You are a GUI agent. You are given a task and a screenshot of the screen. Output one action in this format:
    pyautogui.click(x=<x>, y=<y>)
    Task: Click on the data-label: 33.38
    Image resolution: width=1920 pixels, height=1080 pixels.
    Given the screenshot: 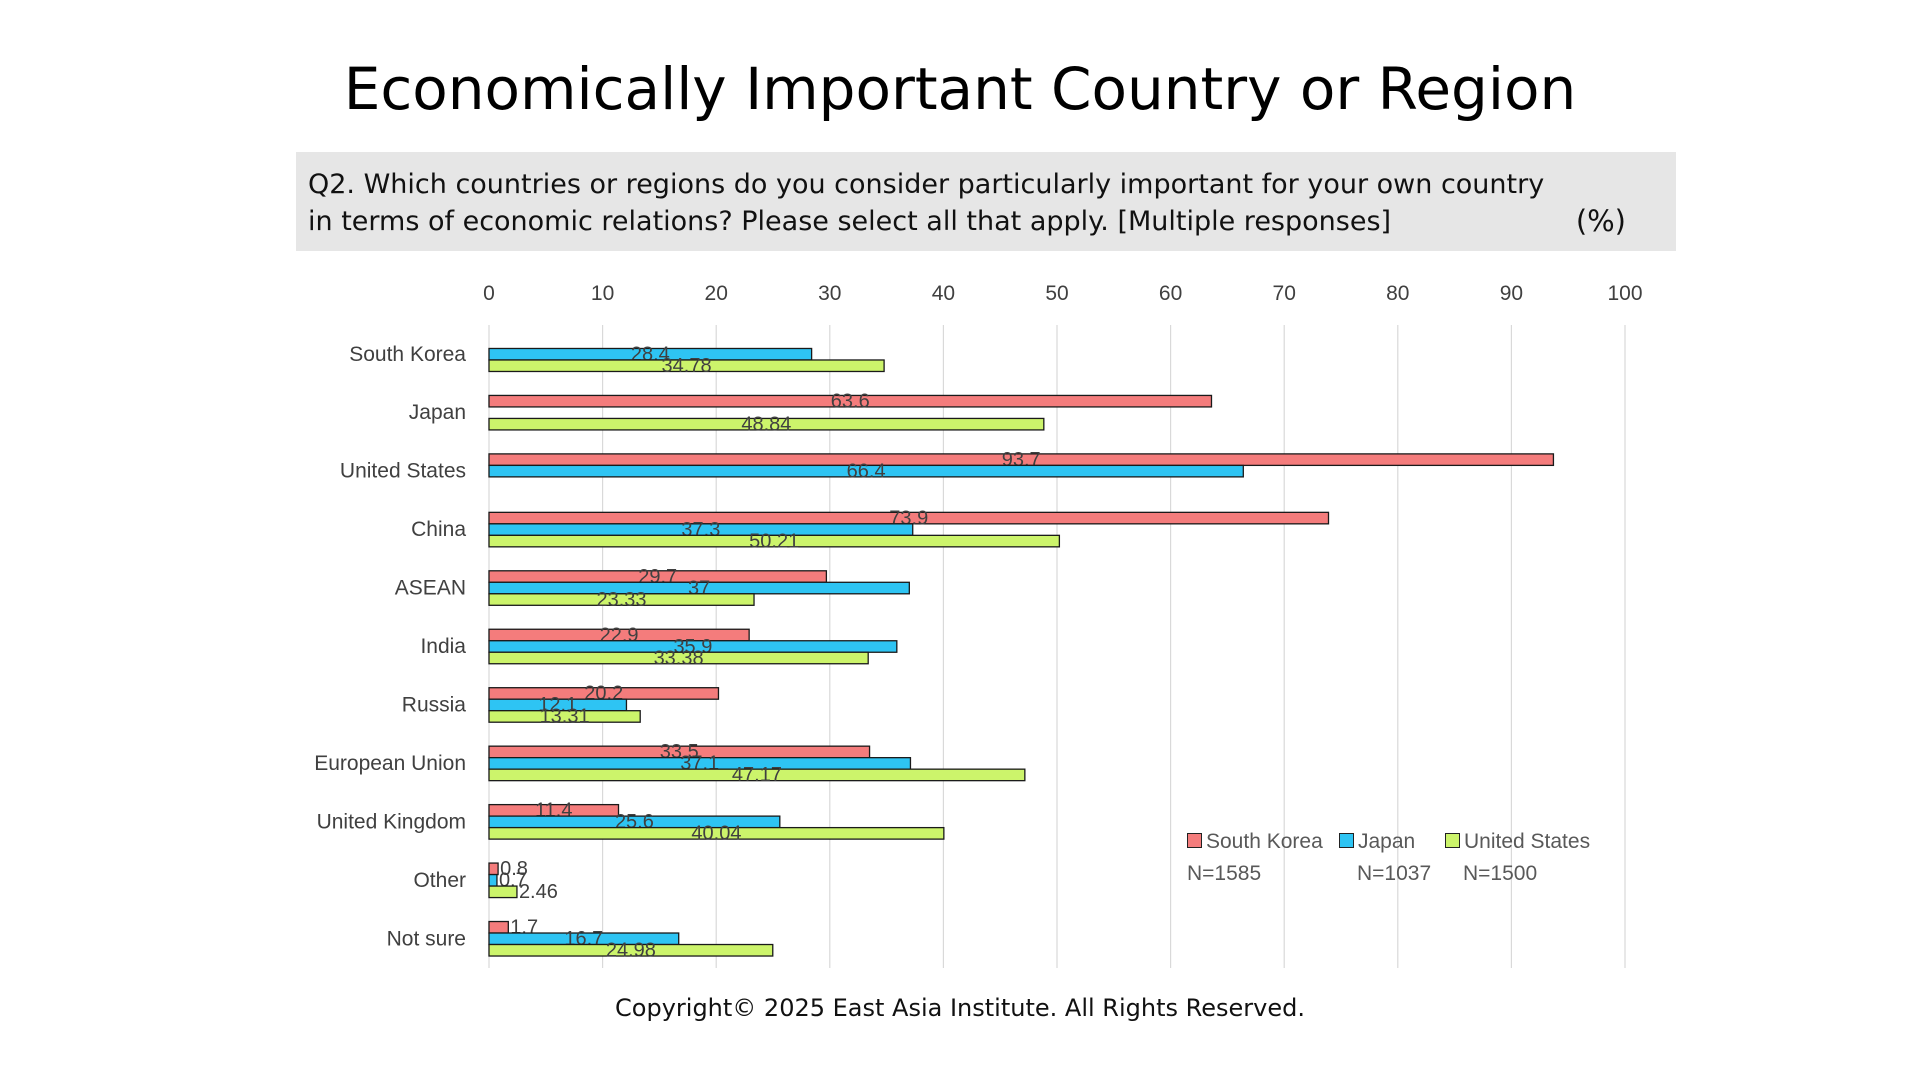 What is the action you would take?
    pyautogui.click(x=679, y=658)
    